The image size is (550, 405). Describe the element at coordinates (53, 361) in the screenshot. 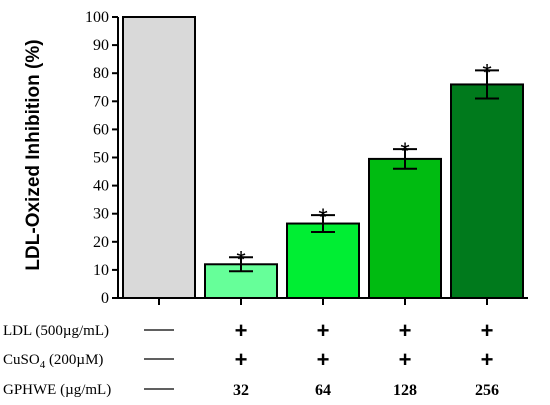

I see `condition-label: CuSO4 (200µM)` at that location.